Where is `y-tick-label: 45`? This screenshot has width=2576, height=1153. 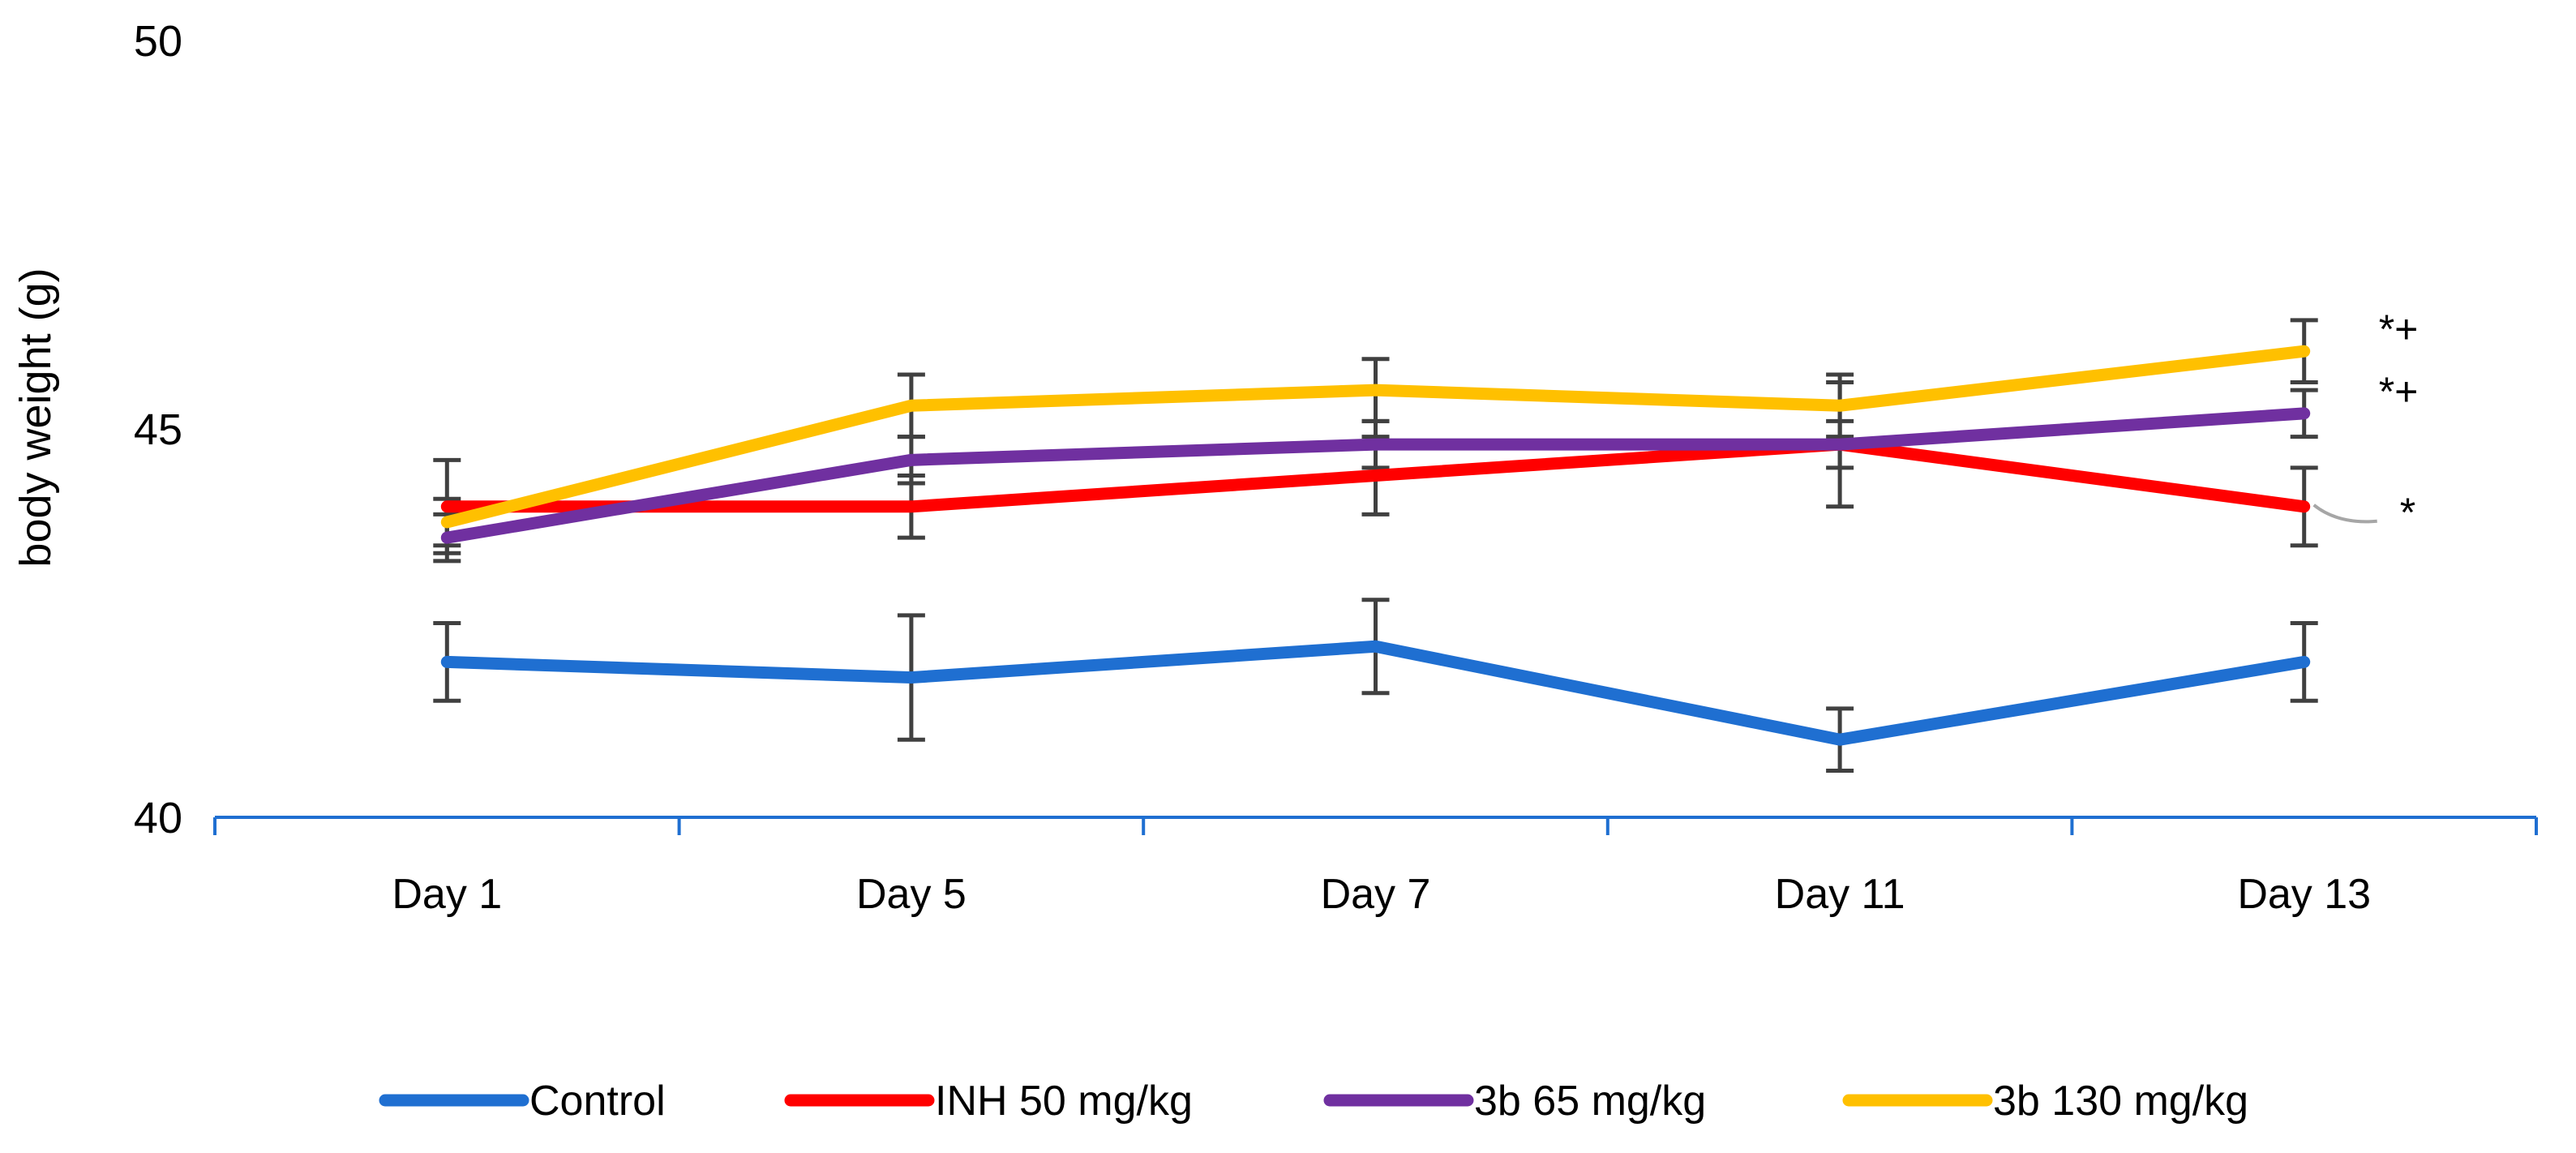
y-tick-label: 45 is located at coordinates (158, 429).